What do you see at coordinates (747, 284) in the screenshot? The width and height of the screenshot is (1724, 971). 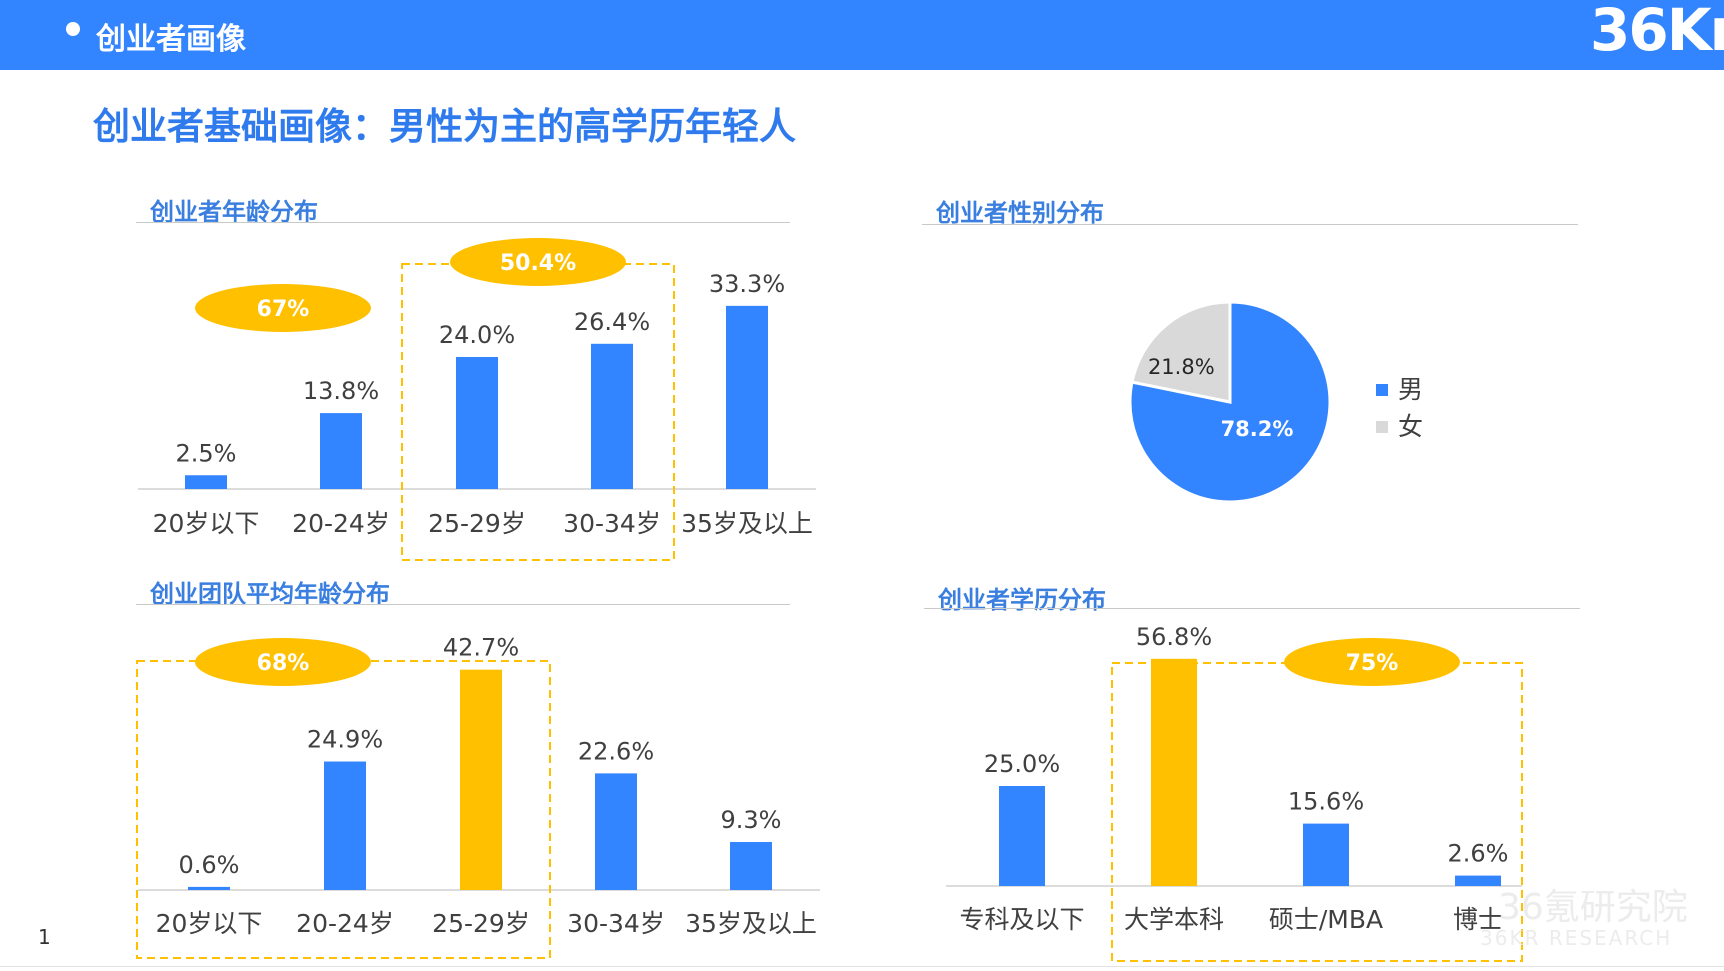 I see `data-label: 33.3%` at bounding box center [747, 284].